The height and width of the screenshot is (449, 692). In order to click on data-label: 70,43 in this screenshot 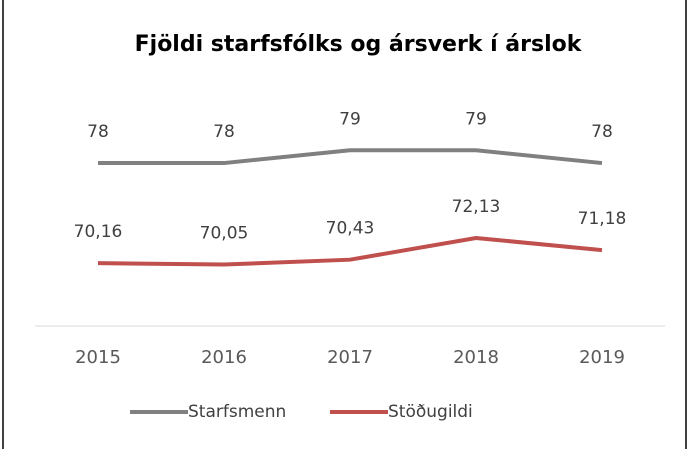, I will do `click(350, 229)`.